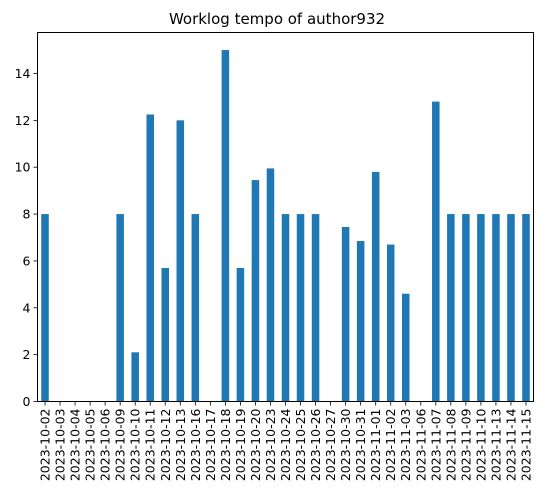 This screenshot has height=501, width=543. Describe the element at coordinates (75, 444) in the screenshot. I see `x-tick-label: 2023-10-04` at that location.